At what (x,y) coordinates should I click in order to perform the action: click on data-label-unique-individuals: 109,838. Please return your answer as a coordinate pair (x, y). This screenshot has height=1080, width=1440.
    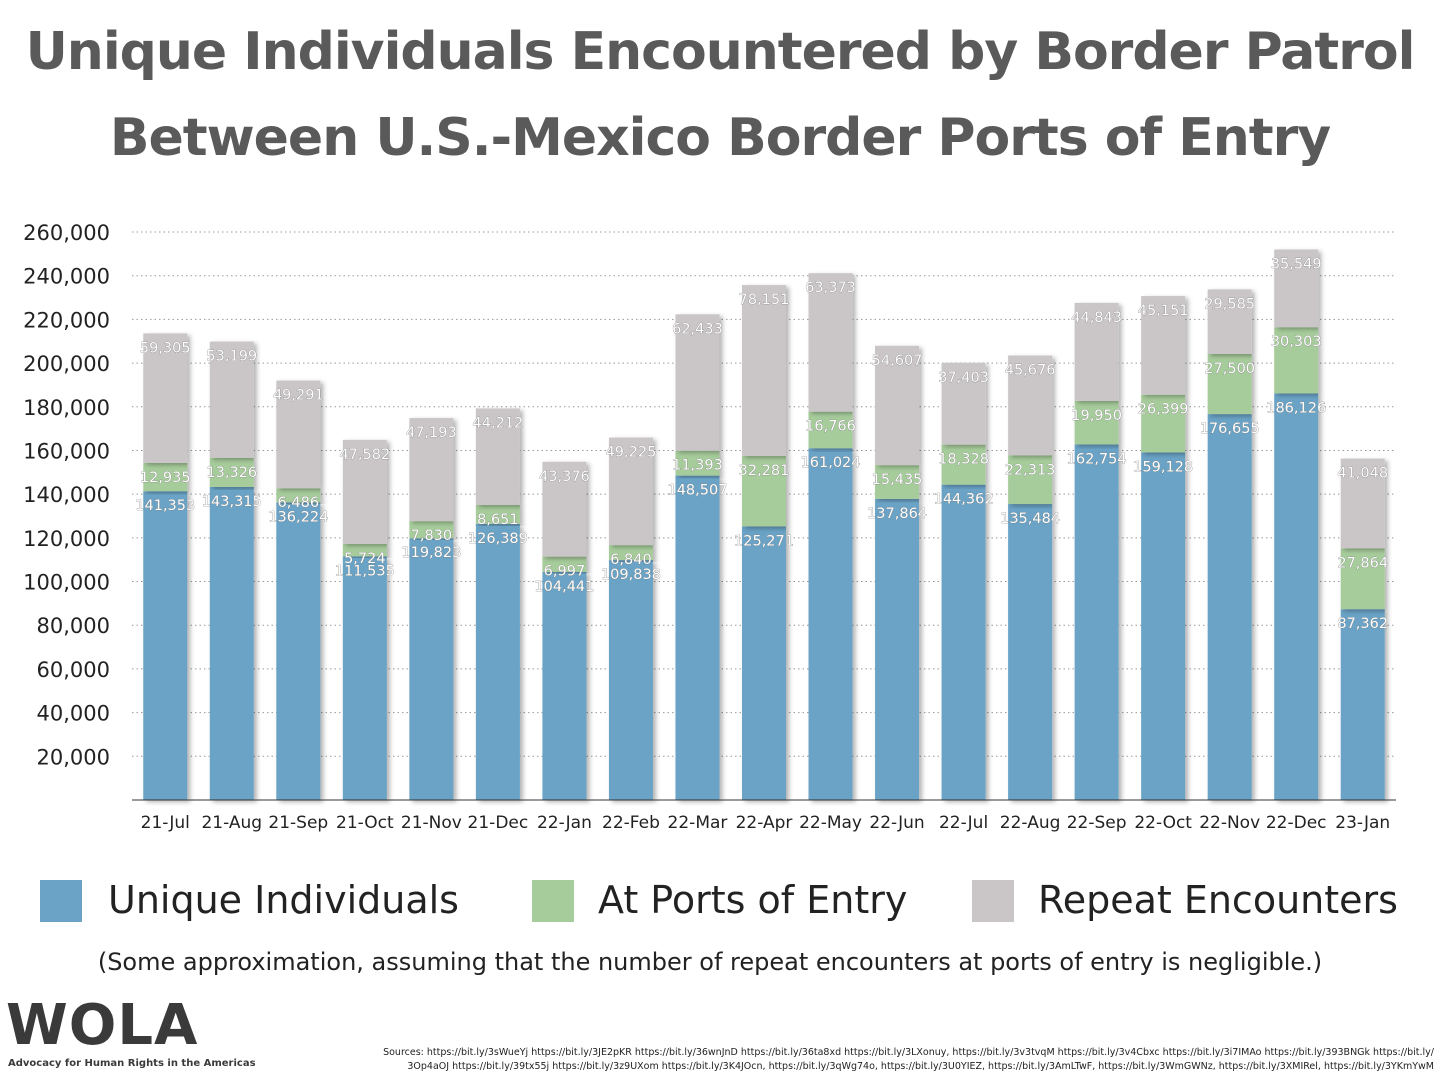
    Looking at the image, I should click on (631, 575).